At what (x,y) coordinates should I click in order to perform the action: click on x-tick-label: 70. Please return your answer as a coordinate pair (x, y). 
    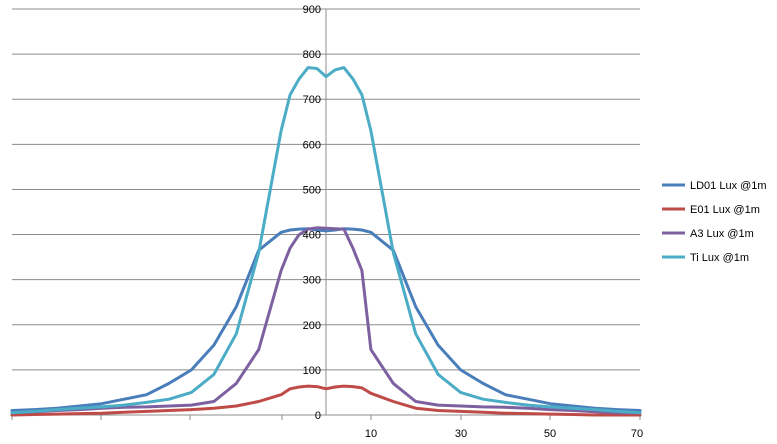
    Looking at the image, I should click on (637, 434).